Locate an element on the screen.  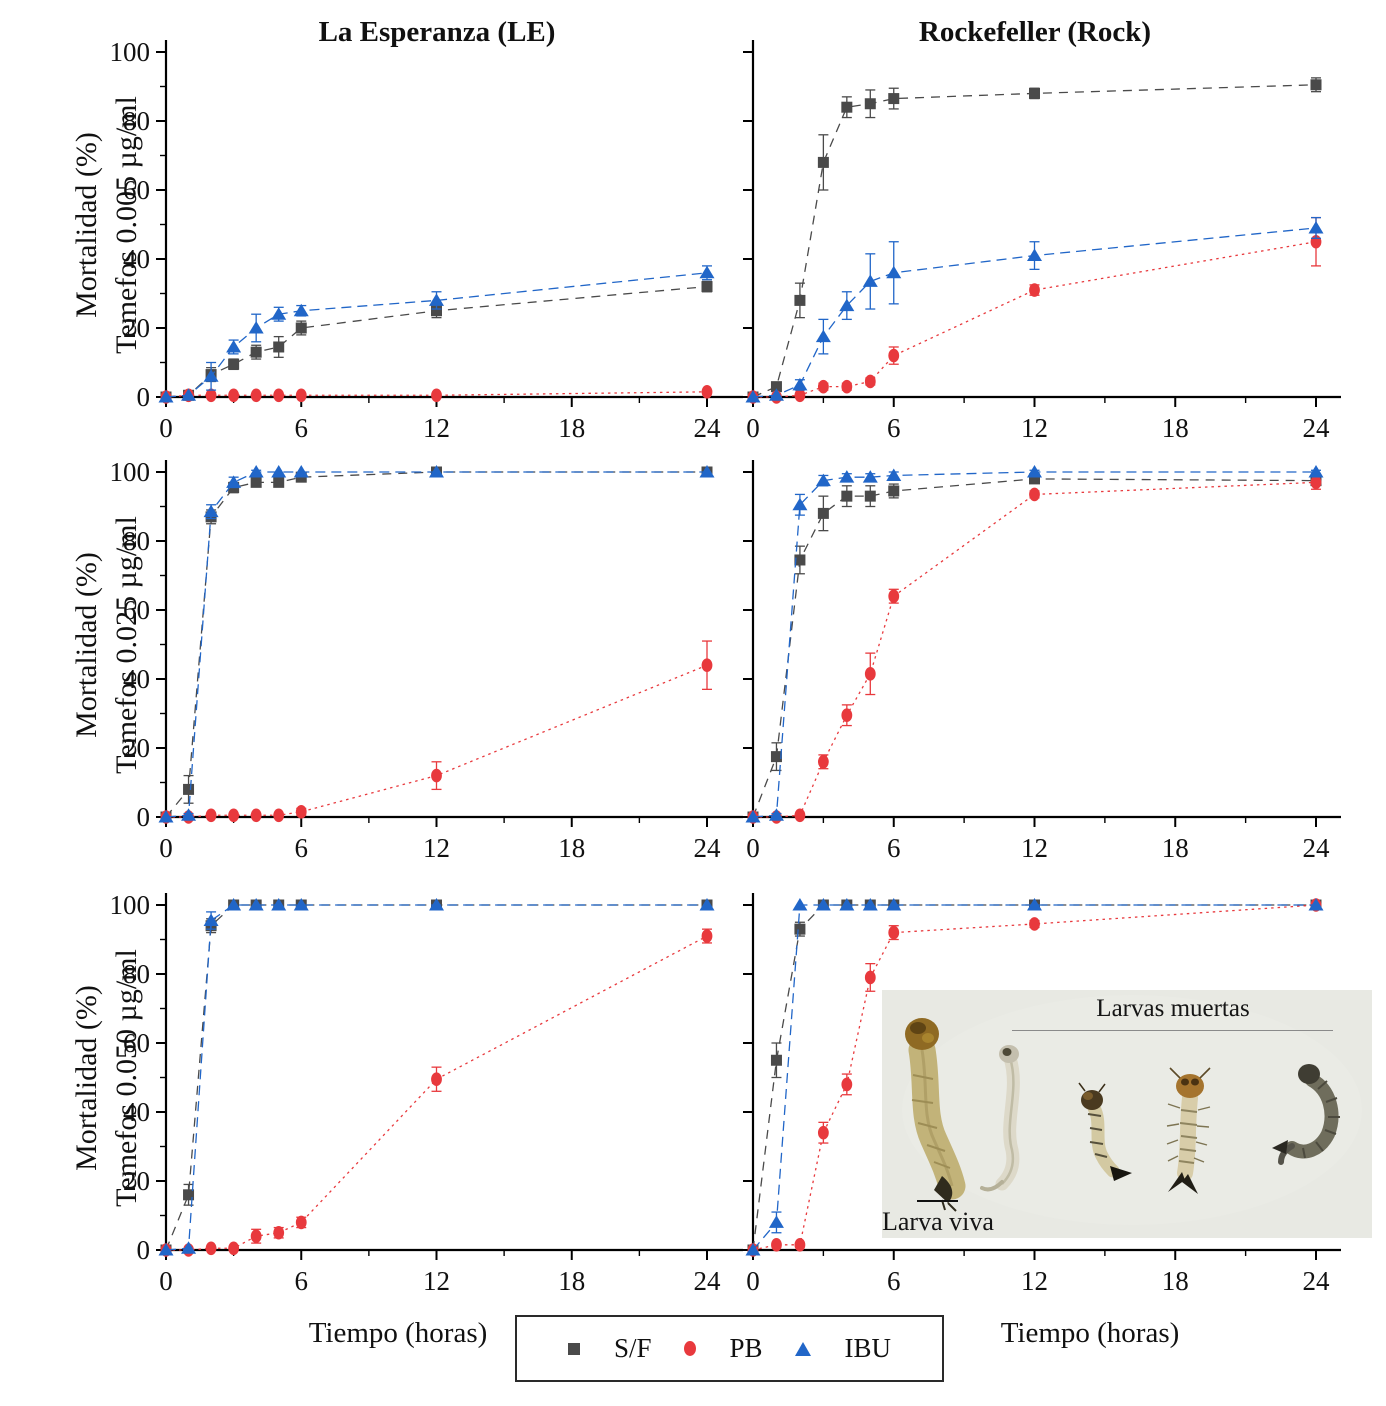
panel-le-0025: 0 6 12 18 24 0 20 40 60 80 100 is located at coordinates (426, 660).